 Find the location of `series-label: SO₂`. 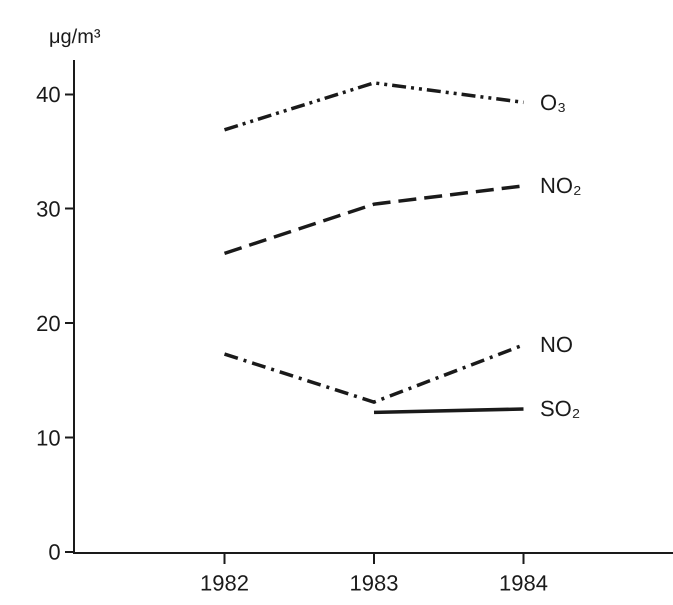

series-label: SO₂ is located at coordinates (560, 408).